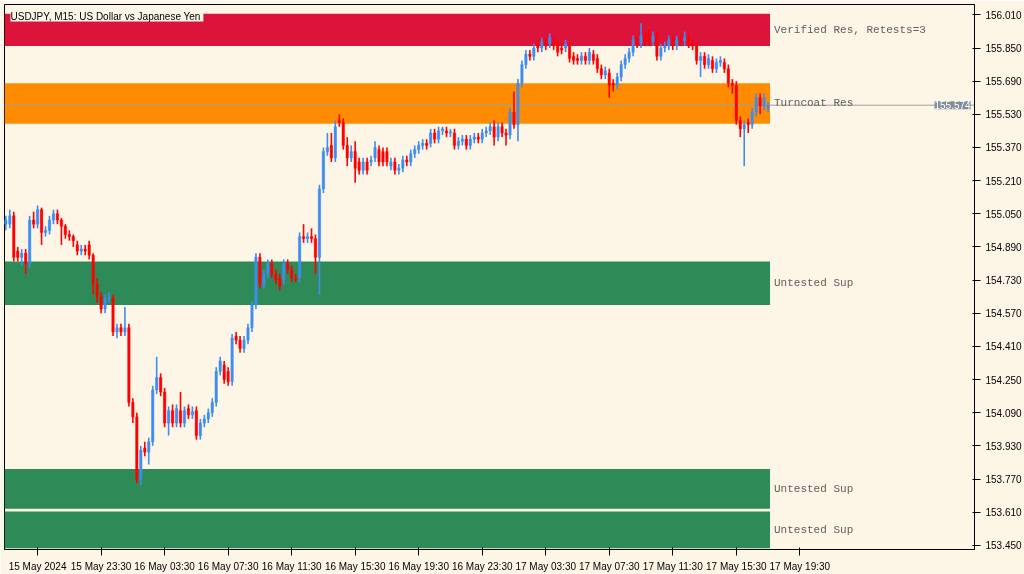 This screenshot has height=574, width=1024. Describe the element at coordinates (673, 566) in the screenshot. I see `x-tick-label: 17 May 11:30` at that location.